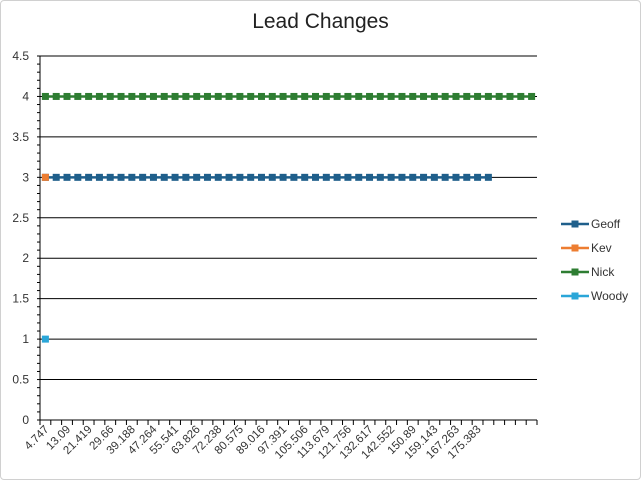  Describe the element at coordinates (606, 224) in the screenshot. I see `legend-label: Geoff` at that location.